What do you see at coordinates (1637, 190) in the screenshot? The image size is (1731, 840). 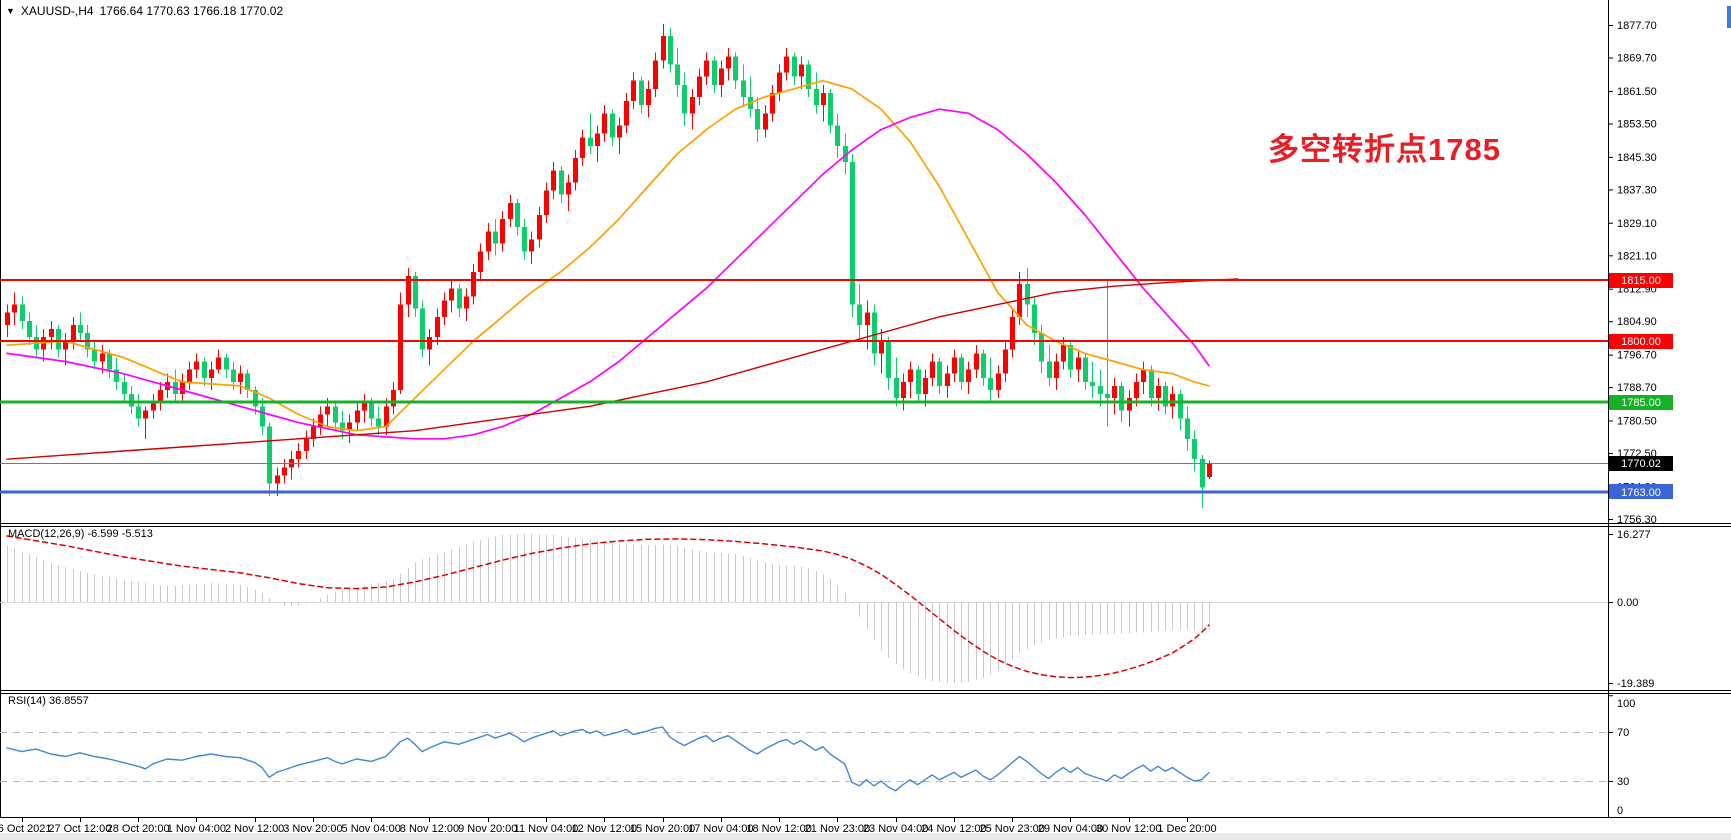 I see `svg-text: 1837.30` at bounding box center [1637, 190].